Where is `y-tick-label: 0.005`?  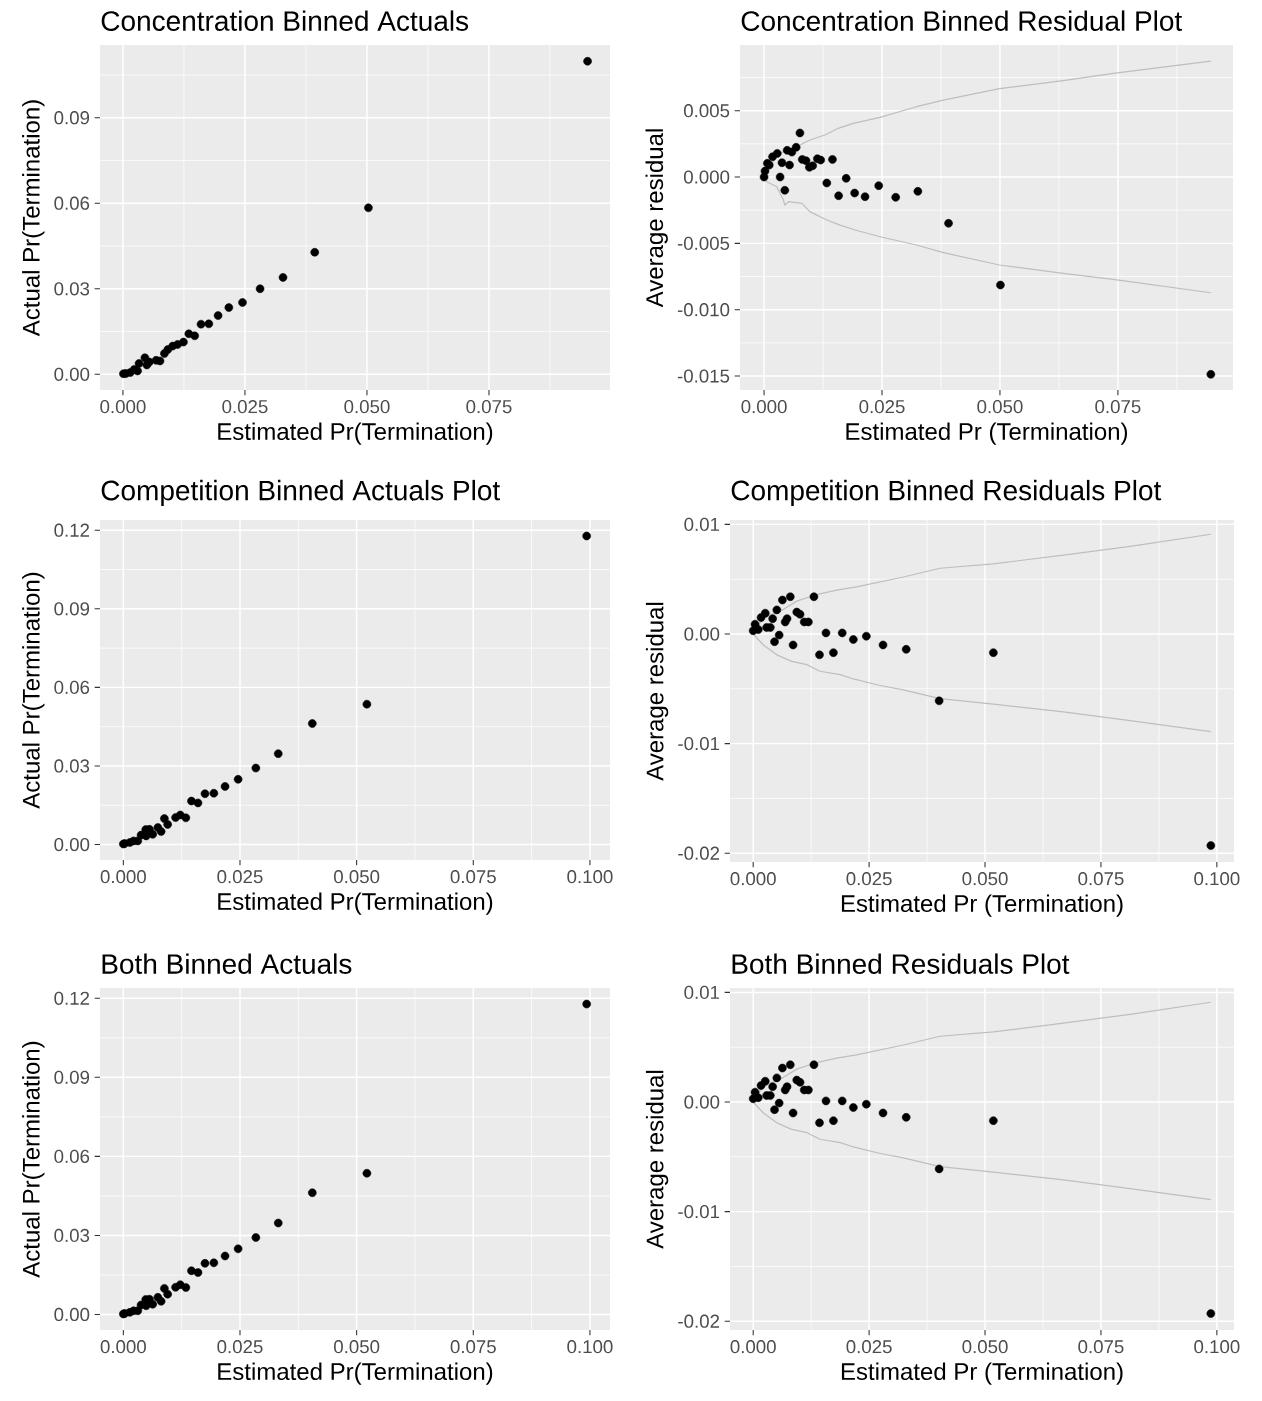 y-tick-label: 0.005 is located at coordinates (706, 111).